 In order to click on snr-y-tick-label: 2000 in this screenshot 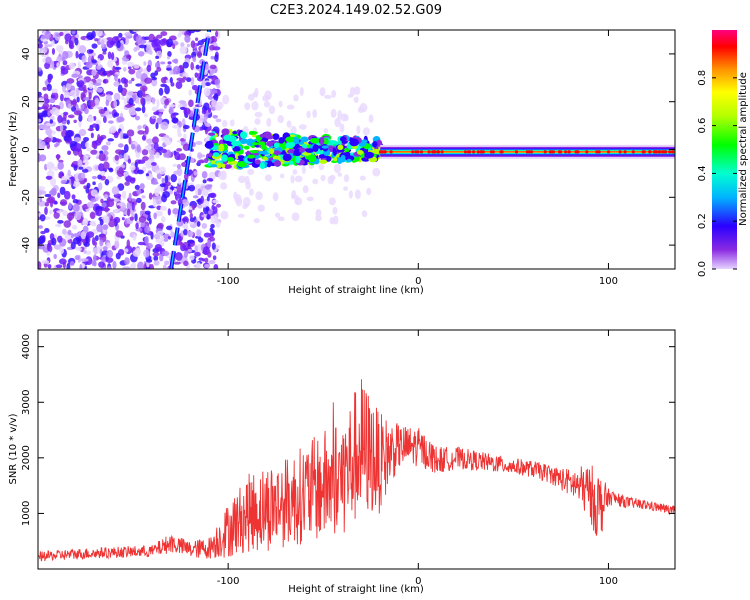, I will do `click(26, 457)`.